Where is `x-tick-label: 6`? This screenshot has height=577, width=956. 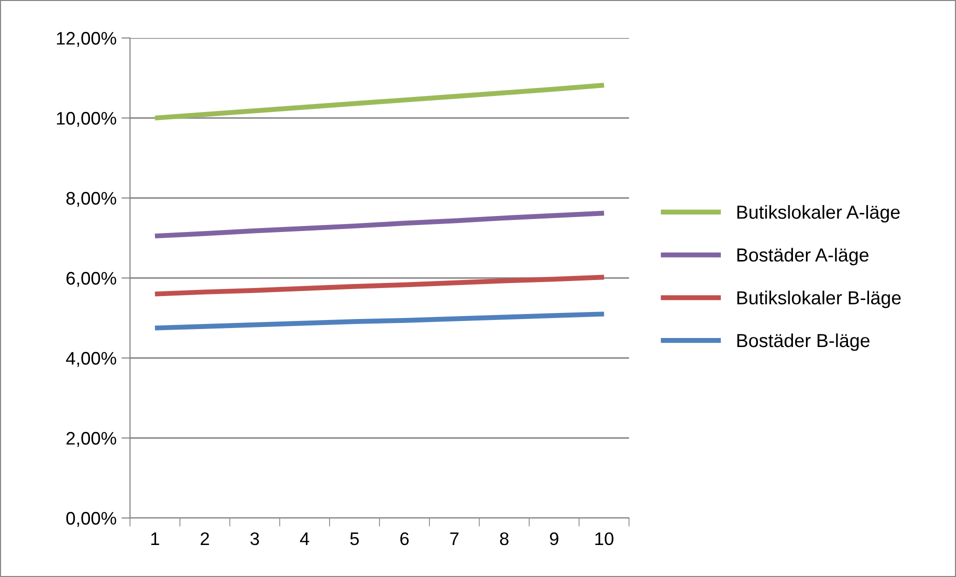 x-tick-label: 6 is located at coordinates (404, 539).